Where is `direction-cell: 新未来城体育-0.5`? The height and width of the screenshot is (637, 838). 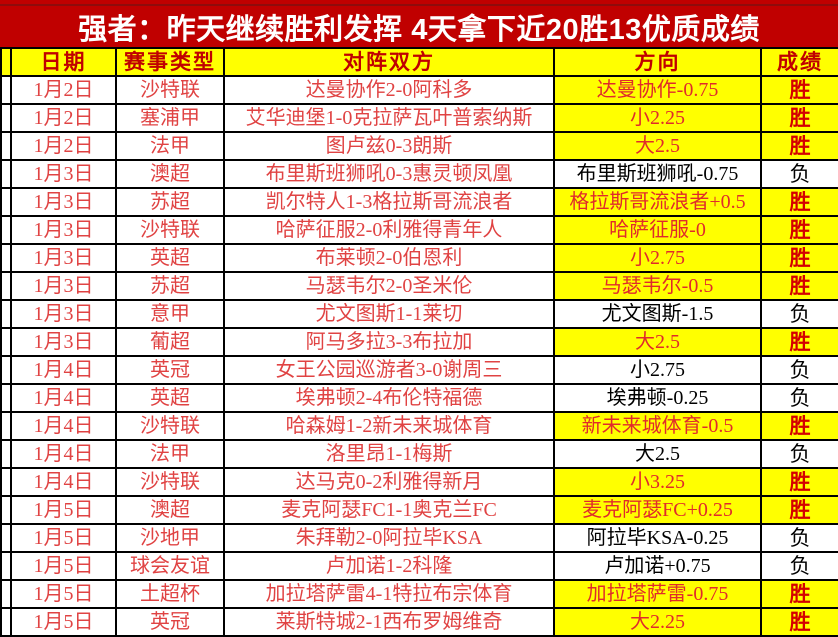
direction-cell: 新未来城体育-0.5 is located at coordinates (657, 426).